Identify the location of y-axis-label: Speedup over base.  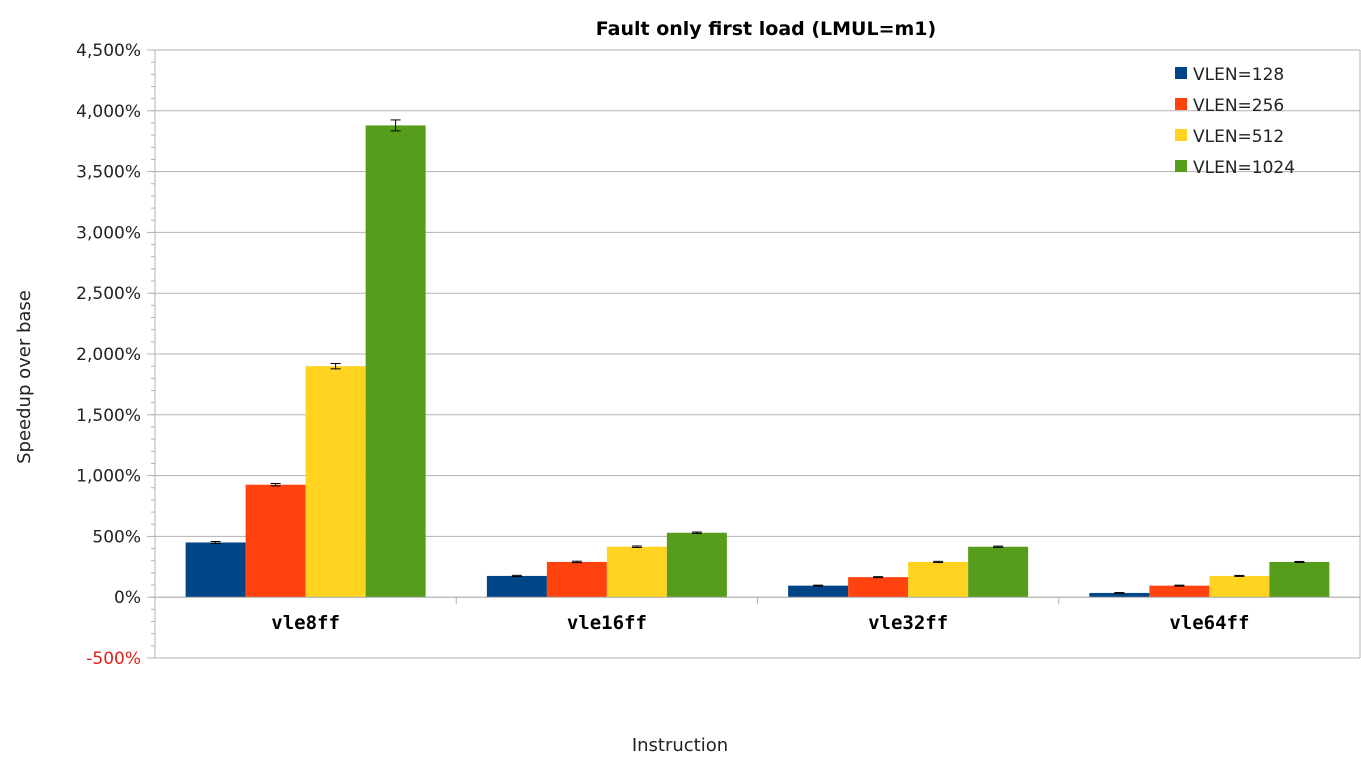
(24, 377).